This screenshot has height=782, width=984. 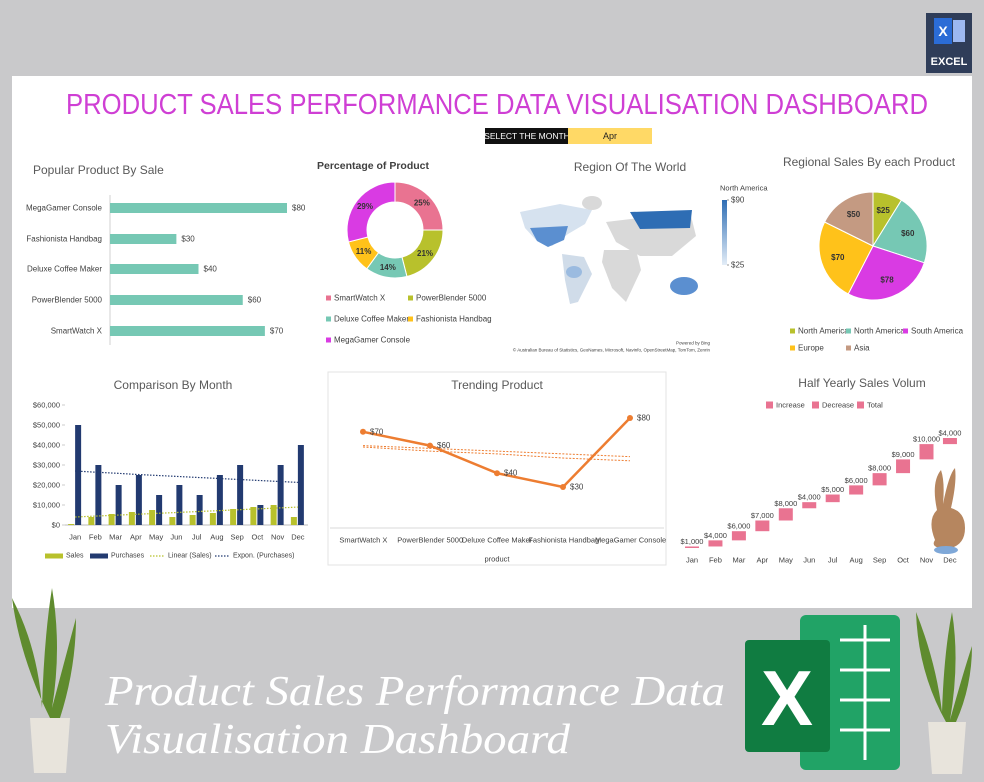 What do you see at coordinates (46, 465) in the screenshot?
I see `y-tick-label: $30,000` at bounding box center [46, 465].